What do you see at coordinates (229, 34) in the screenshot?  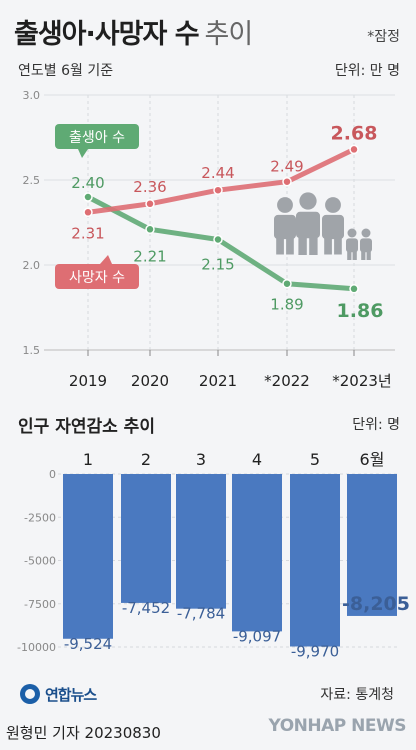 I see `title-suffix: 추이` at bounding box center [229, 34].